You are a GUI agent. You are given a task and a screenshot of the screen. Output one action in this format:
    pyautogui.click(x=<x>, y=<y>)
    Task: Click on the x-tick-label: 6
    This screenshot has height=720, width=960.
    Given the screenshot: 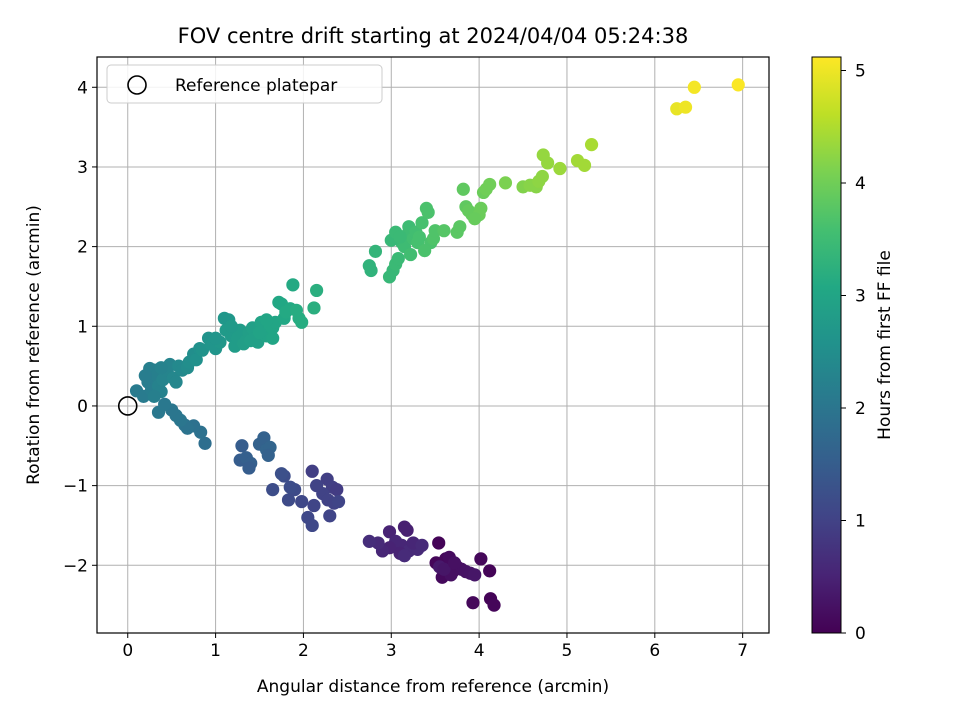 What is the action you would take?
    pyautogui.click(x=654, y=651)
    